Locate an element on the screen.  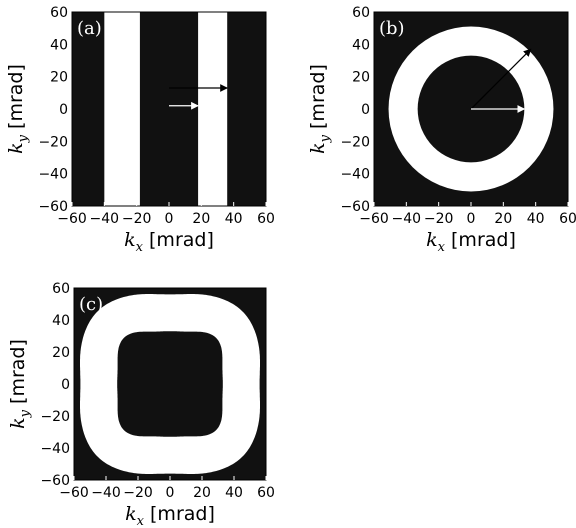
ring-inner is located at coordinates (170, 384).